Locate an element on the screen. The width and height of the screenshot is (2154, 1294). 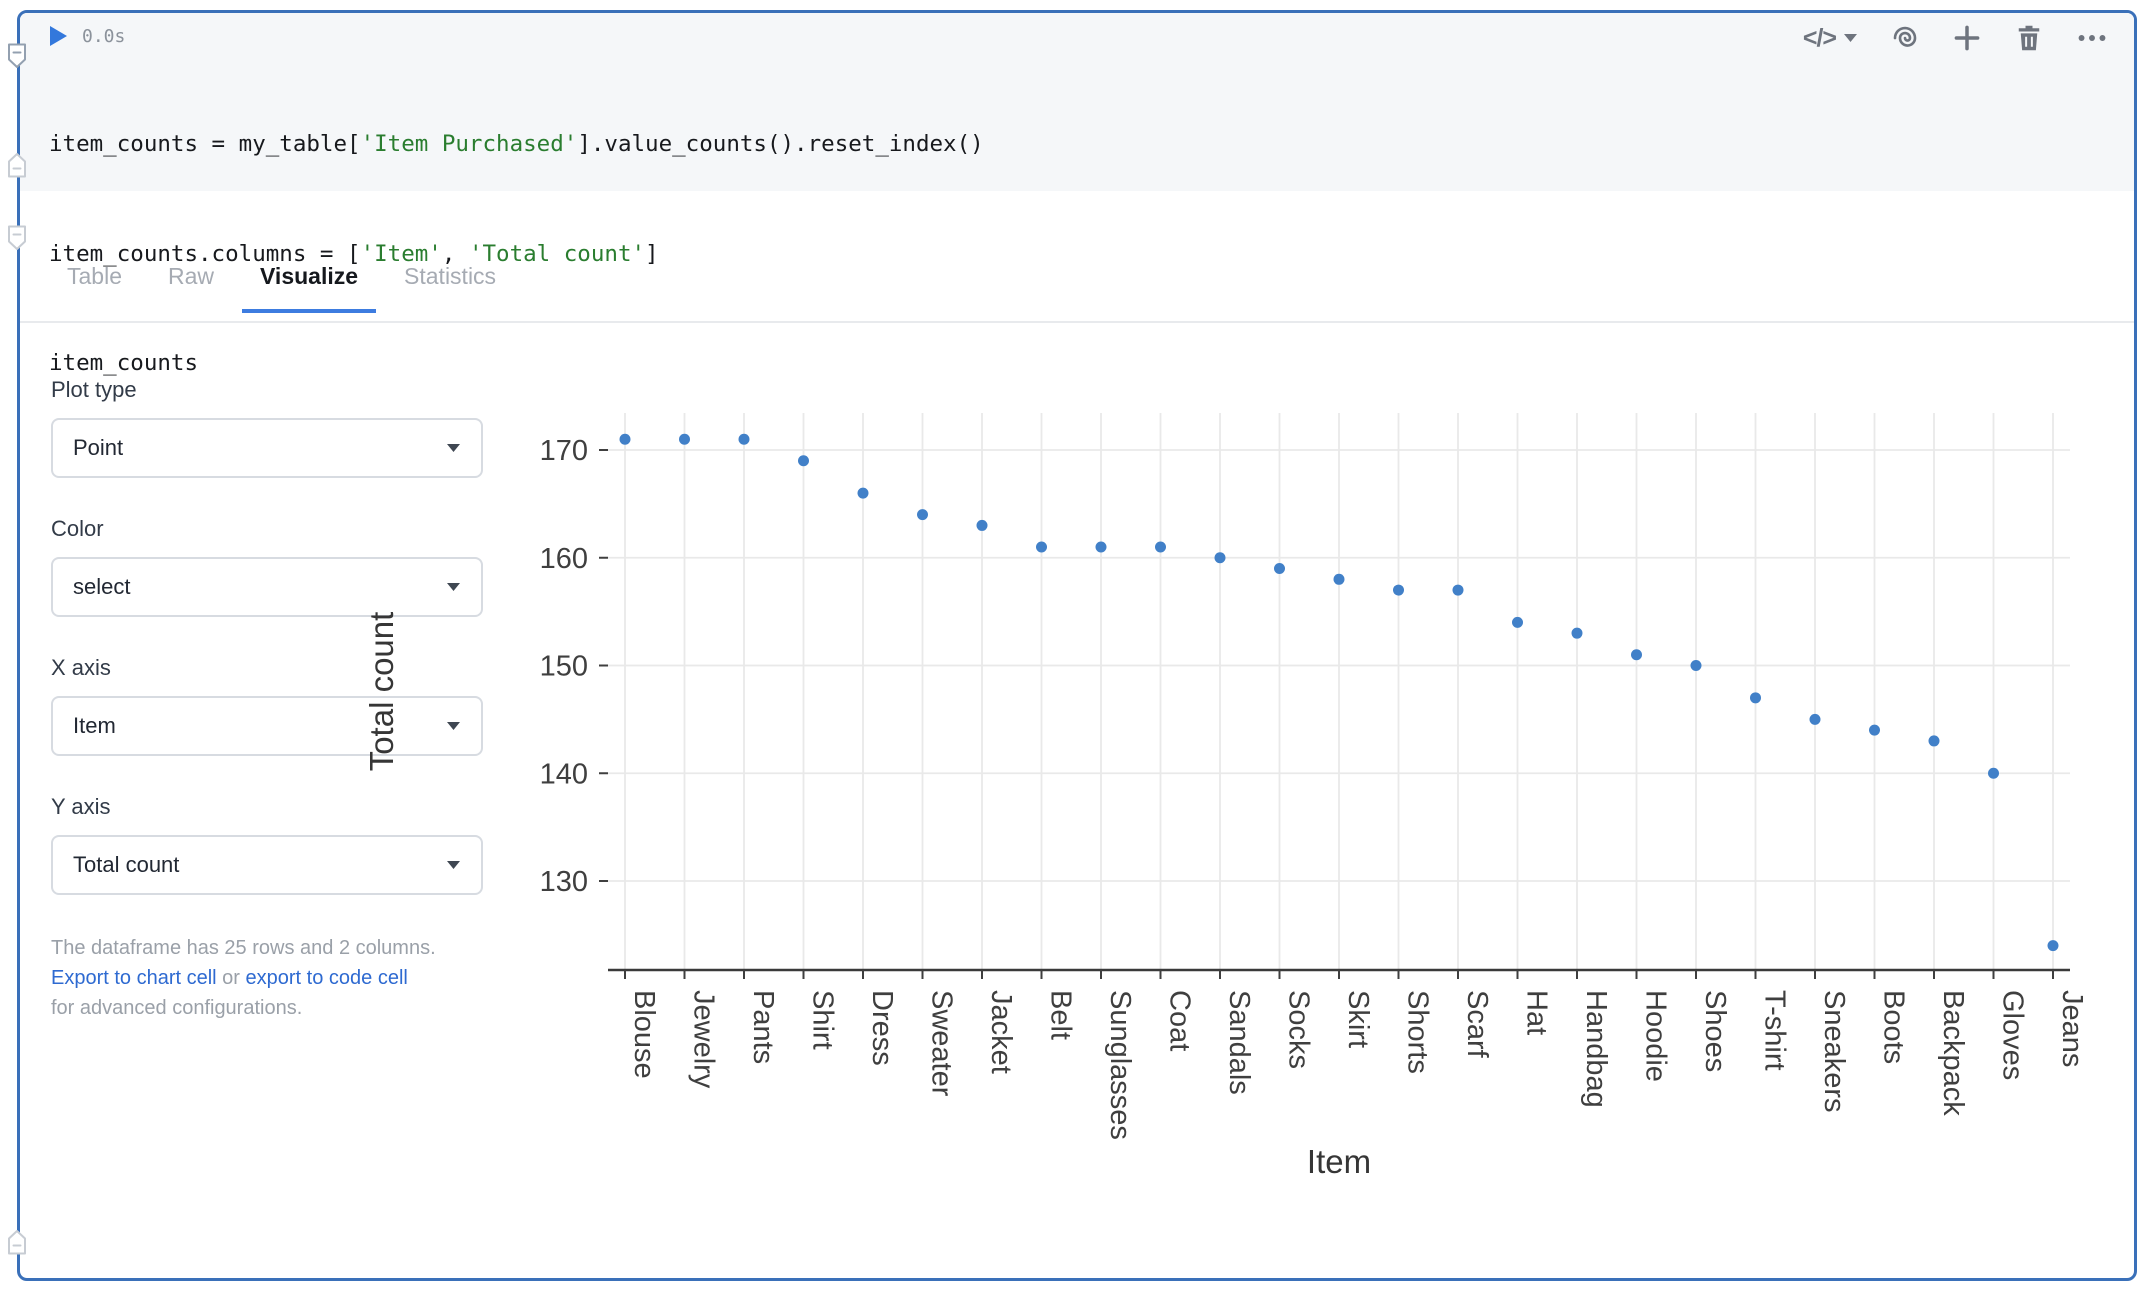
x-axis-select: Item is located at coordinates (267, 726).